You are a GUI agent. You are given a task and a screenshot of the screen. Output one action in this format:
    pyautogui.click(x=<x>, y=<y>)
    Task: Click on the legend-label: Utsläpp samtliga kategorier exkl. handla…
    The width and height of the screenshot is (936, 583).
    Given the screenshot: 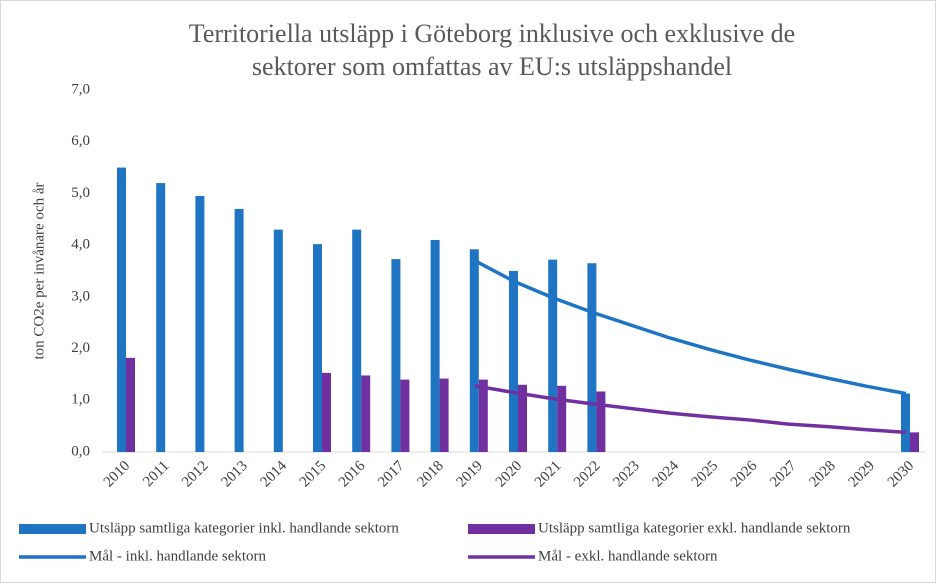 What is the action you would take?
    pyautogui.click(x=694, y=528)
    